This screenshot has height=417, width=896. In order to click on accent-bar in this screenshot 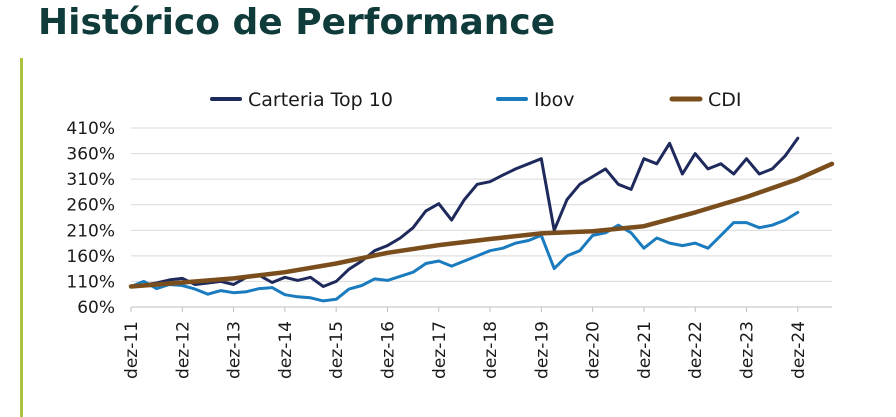, I will do `click(21, 237)`.